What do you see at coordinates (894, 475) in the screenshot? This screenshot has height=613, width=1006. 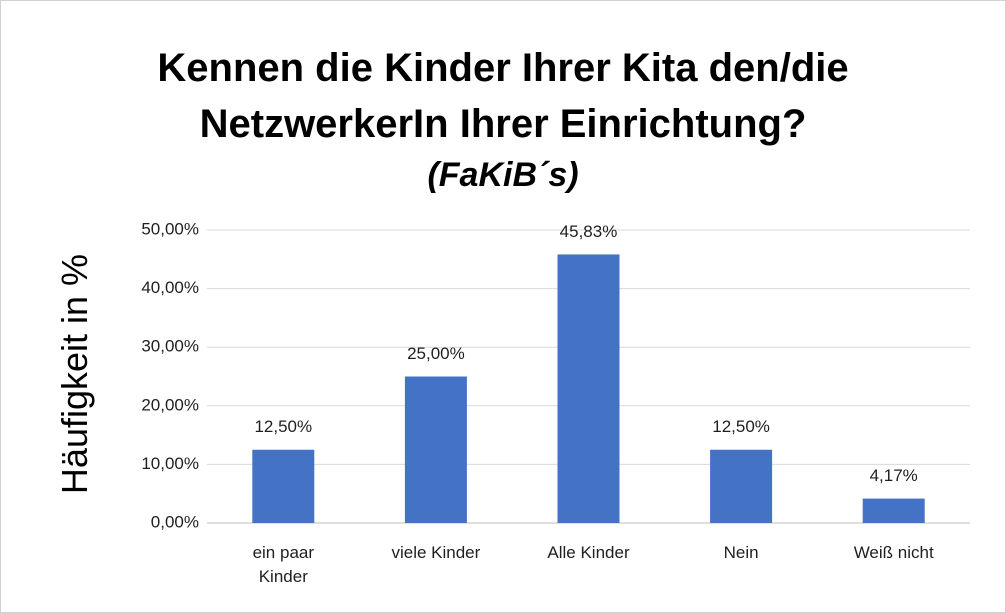 I see `data-label: 4,17%` at bounding box center [894, 475].